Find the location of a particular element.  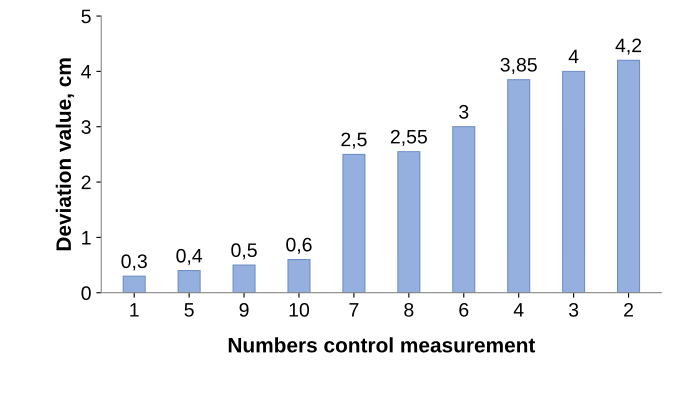

data-label: 3 is located at coordinates (463, 111).